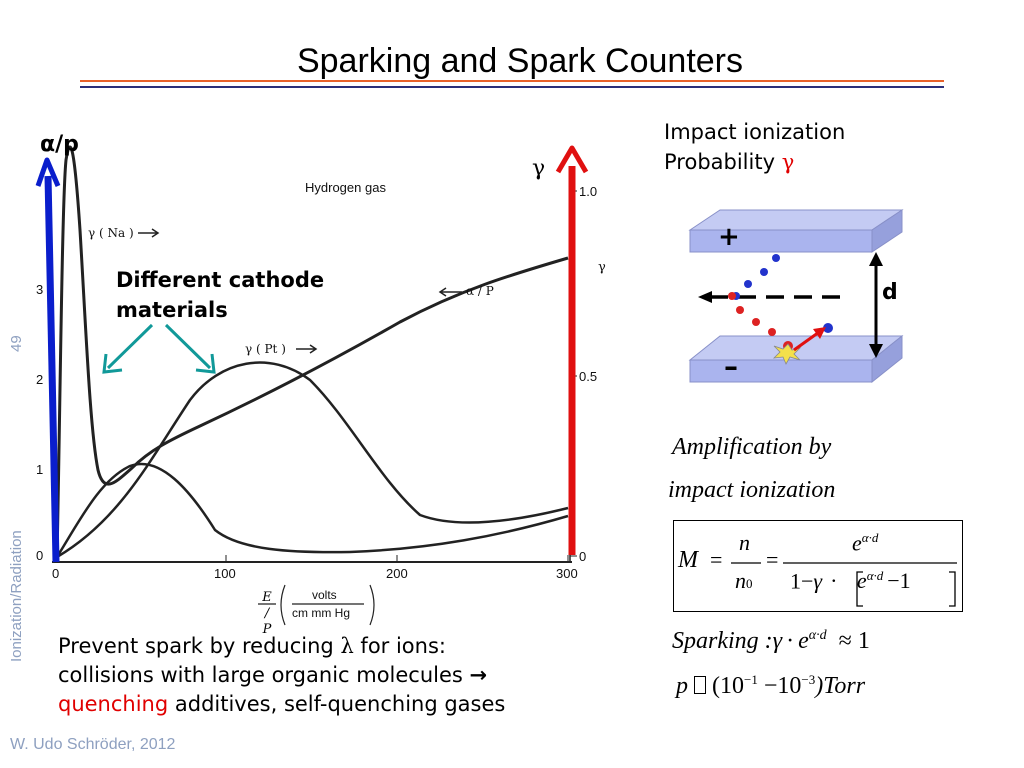  I want to click on rtick-label-0: 0, so click(583, 556).